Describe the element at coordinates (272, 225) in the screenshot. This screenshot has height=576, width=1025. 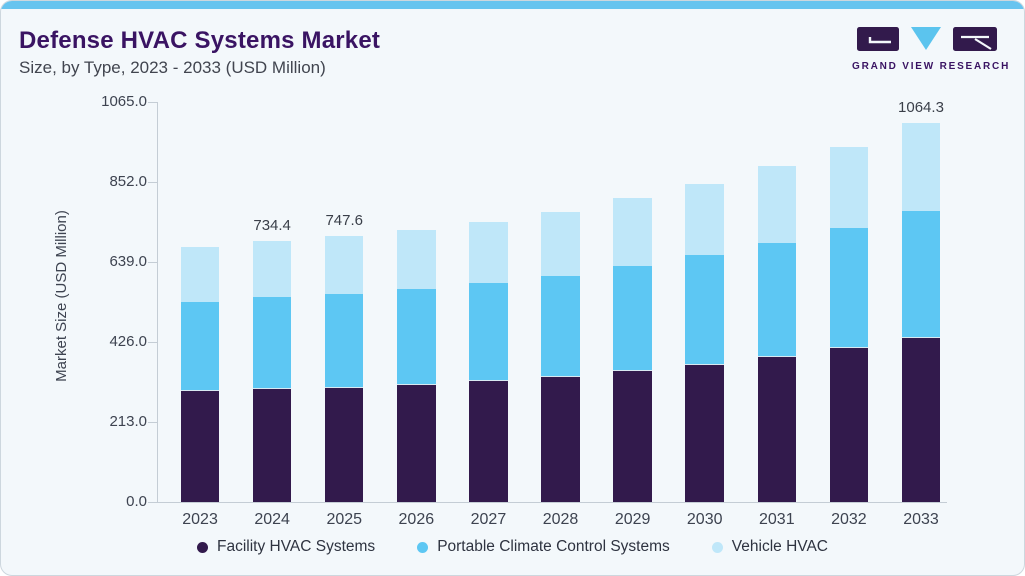
I see `bar-value-label: 734.4` at that location.